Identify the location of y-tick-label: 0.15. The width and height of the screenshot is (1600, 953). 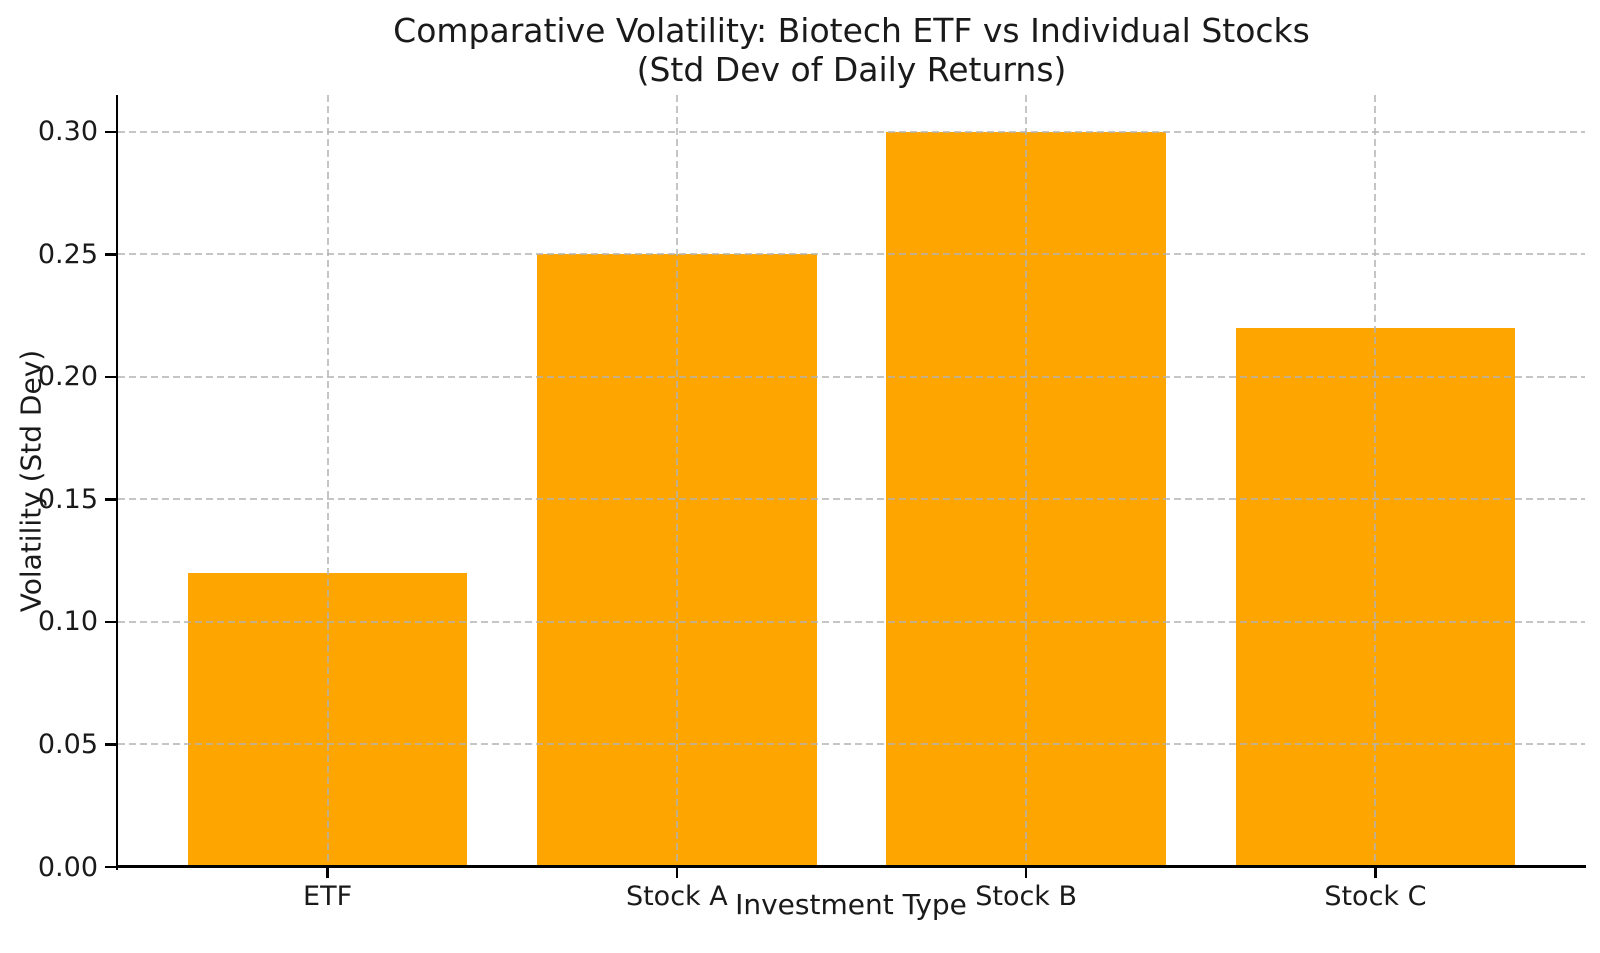
(67, 499).